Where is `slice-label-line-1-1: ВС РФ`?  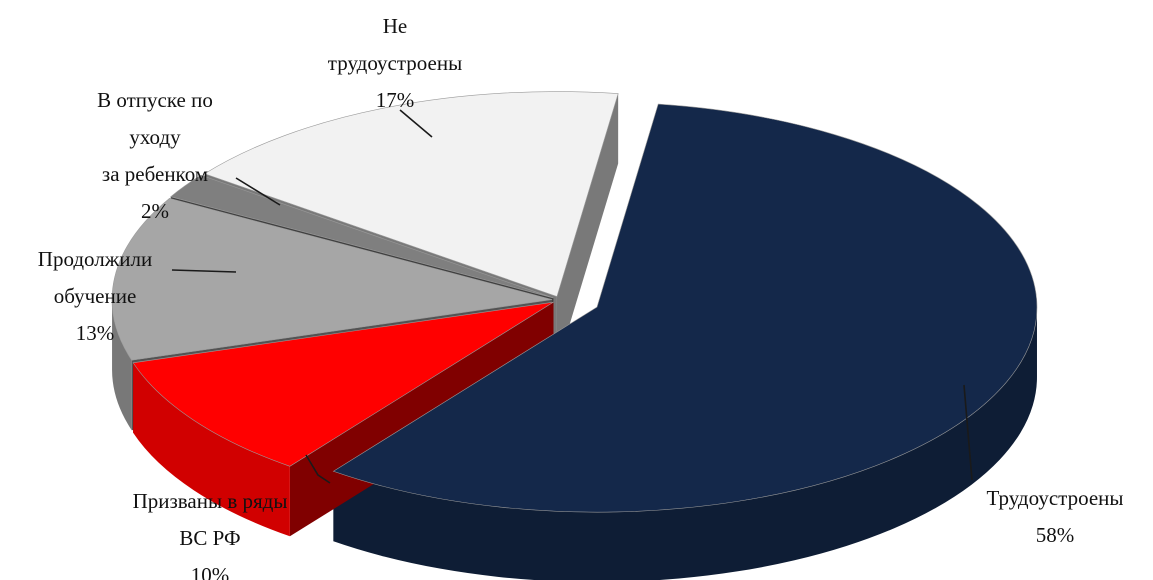
slice-label-line-1-1: ВС РФ is located at coordinates (209, 538).